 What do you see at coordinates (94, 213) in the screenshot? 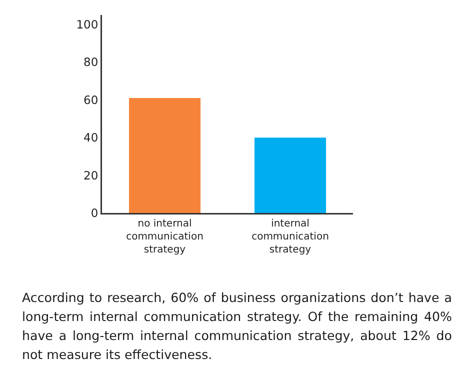
I see `y-tick-label: 0` at bounding box center [94, 213].